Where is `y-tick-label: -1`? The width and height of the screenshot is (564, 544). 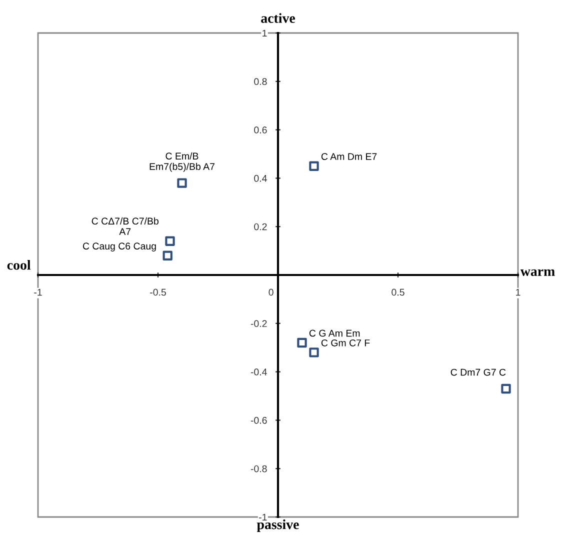
y-tick-label: -1 is located at coordinates (263, 517).